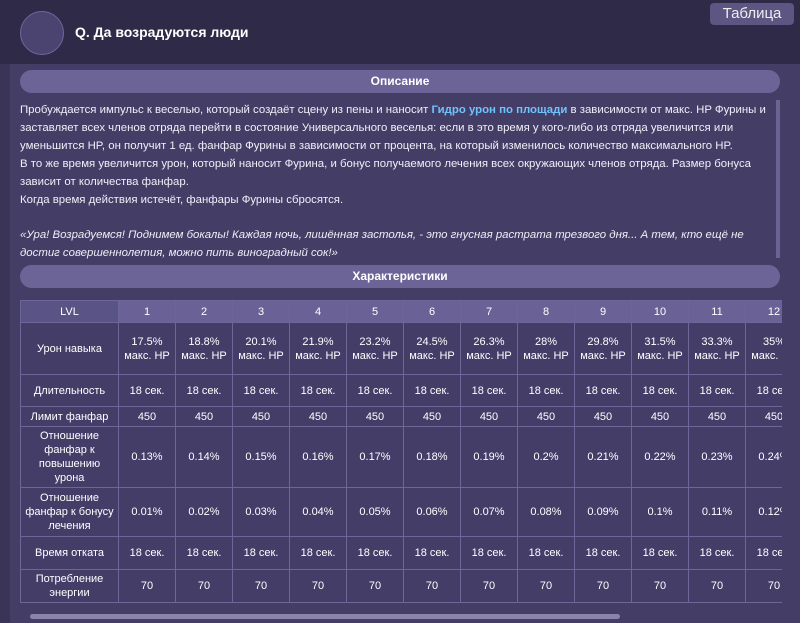 The width and height of the screenshot is (800, 623). What do you see at coordinates (546, 348) in the screenshot?
I see `cell: 28% макс. HP` at bounding box center [546, 348].